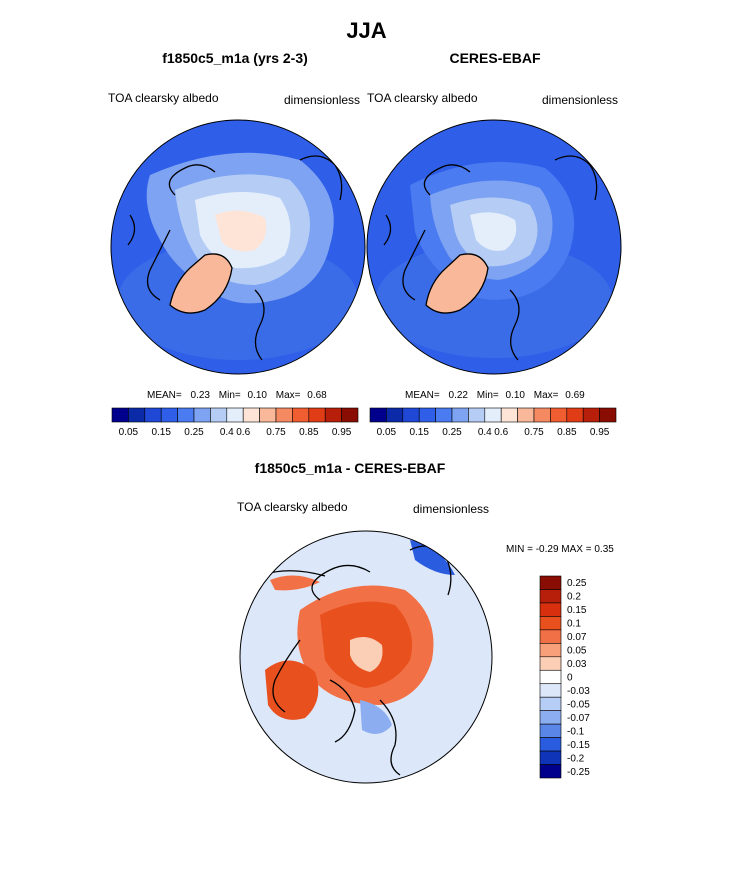 This screenshot has height=882, width=733. I want to click on difference-colorbar-tick-label: 0.1, so click(574, 624).